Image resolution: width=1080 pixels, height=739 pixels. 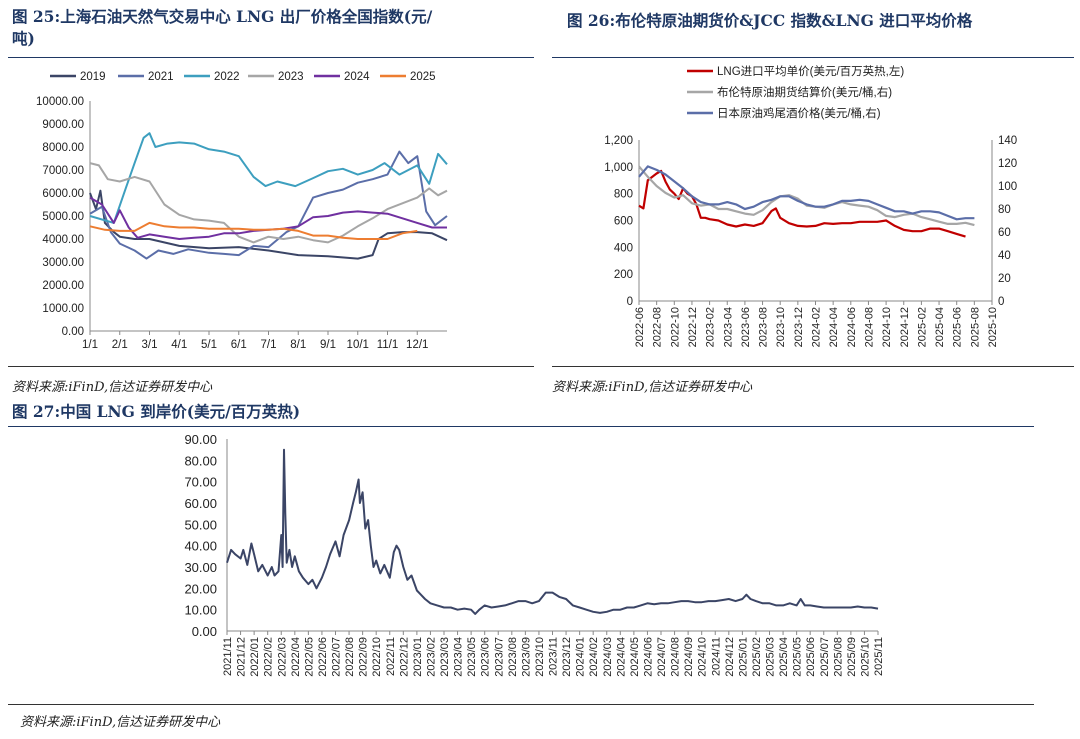 I want to click on fig27-x-tick-label: 2025/02, so click(x=757, y=657).